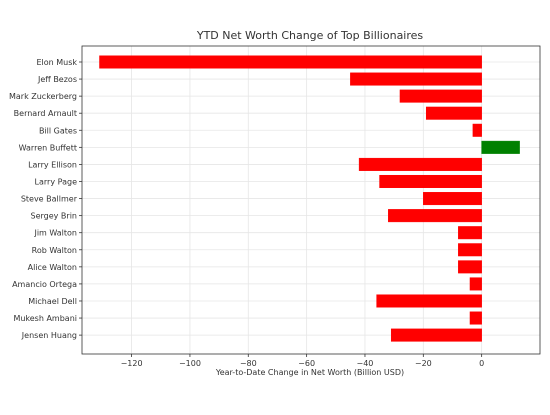 The width and height of the screenshot is (550, 415). What do you see at coordinates (45, 113) in the screenshot?
I see `y-tick-label: Bernard Arnault` at bounding box center [45, 113].